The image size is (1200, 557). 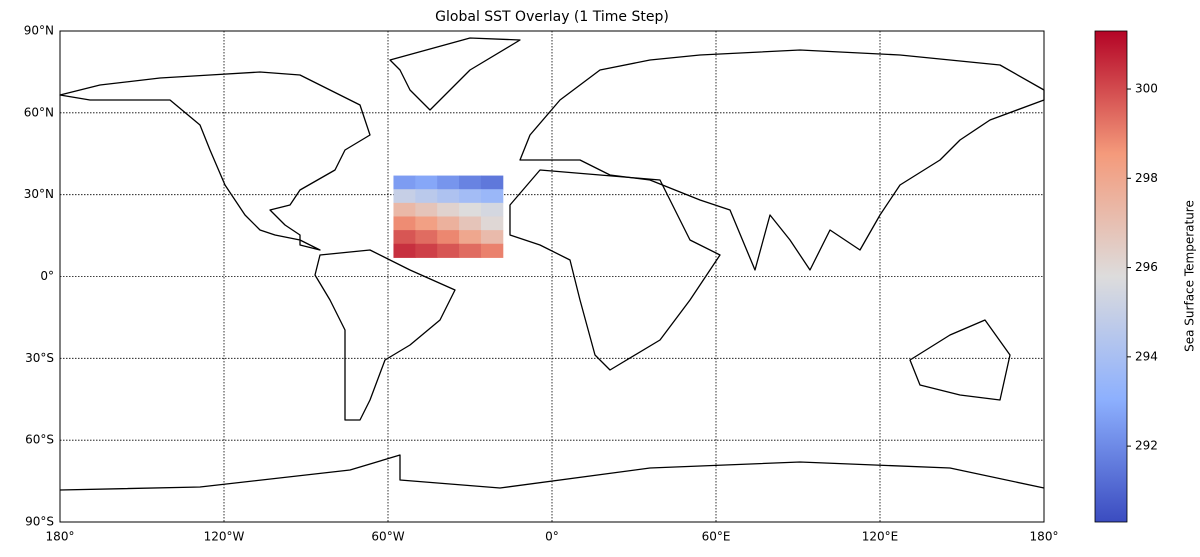 I want to click on colorbar-tick-label: 292, so click(x=1146, y=446).